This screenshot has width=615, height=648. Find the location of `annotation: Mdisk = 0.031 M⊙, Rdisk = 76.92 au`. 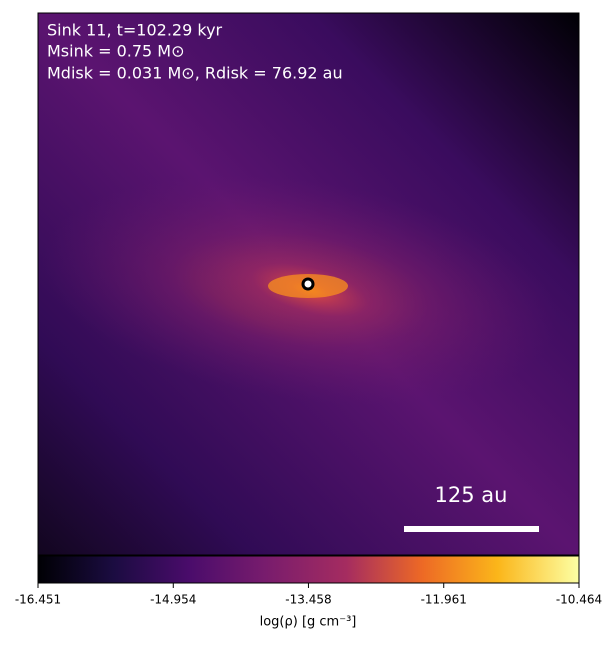

annotation: Mdisk = 0.031 M⊙, Rdisk = 76.92 au is located at coordinates (195, 73).